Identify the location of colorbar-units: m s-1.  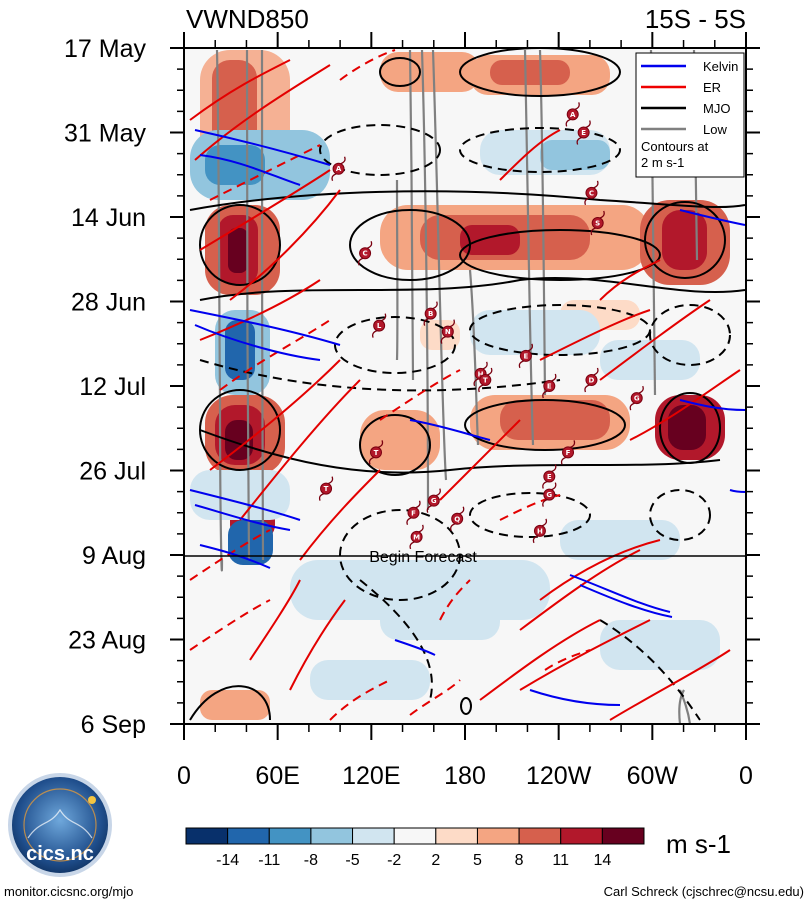
(698, 844).